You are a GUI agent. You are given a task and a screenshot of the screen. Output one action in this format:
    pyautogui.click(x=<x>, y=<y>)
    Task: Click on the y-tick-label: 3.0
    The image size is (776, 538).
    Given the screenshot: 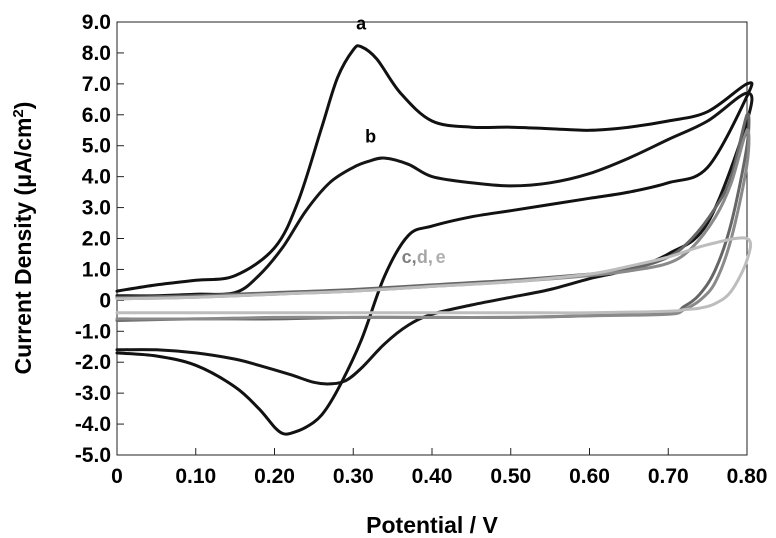 What is the action you would take?
    pyautogui.click(x=96, y=208)
    